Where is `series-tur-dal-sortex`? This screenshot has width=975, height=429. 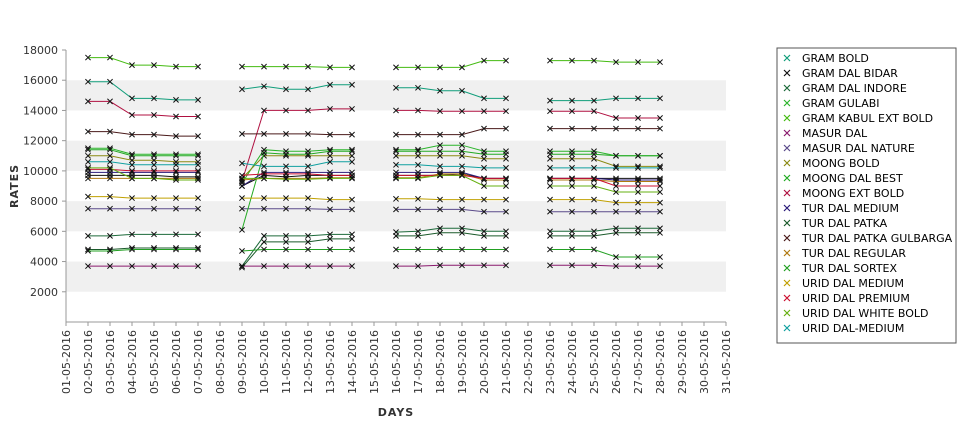 series-tur-dal-sortex is located at coordinates (374, 253).